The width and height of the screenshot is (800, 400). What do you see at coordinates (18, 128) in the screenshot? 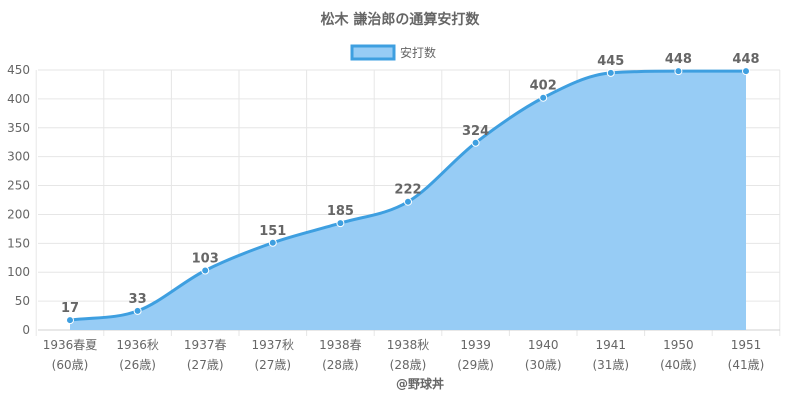
I see `y-tick-label: 350` at bounding box center [18, 128].